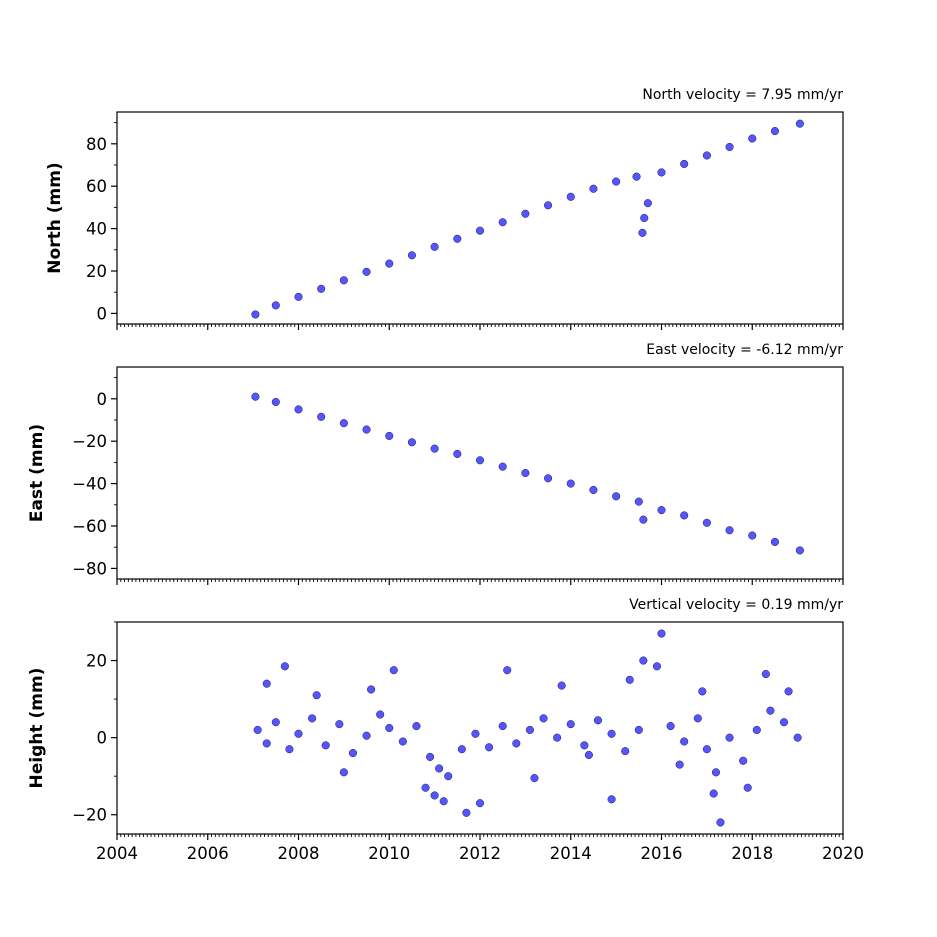  I want to click on height-y-tick-label: −20, so click(89, 815).